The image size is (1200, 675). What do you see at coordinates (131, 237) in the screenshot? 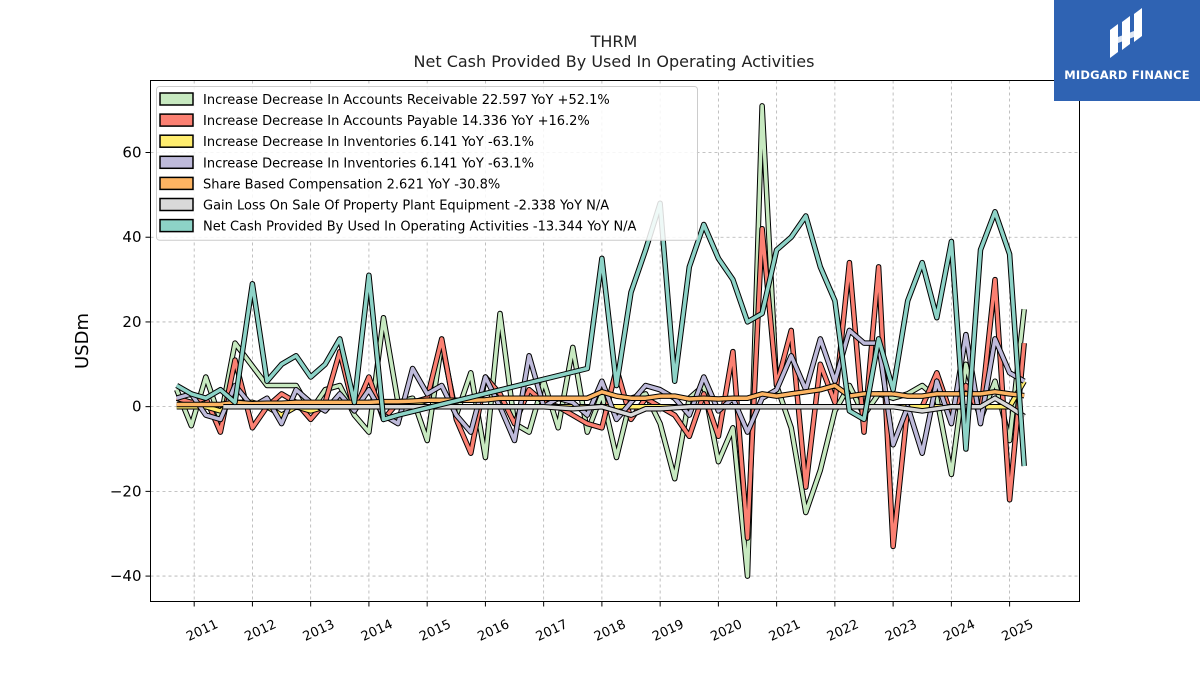
I see `y-tick-label: 40` at bounding box center [131, 237].